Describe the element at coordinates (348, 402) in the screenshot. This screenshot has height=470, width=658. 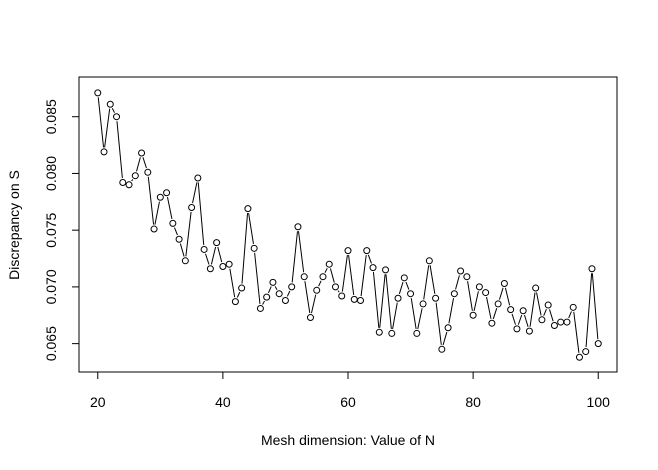
I see `x-tick-label: 60` at that location.